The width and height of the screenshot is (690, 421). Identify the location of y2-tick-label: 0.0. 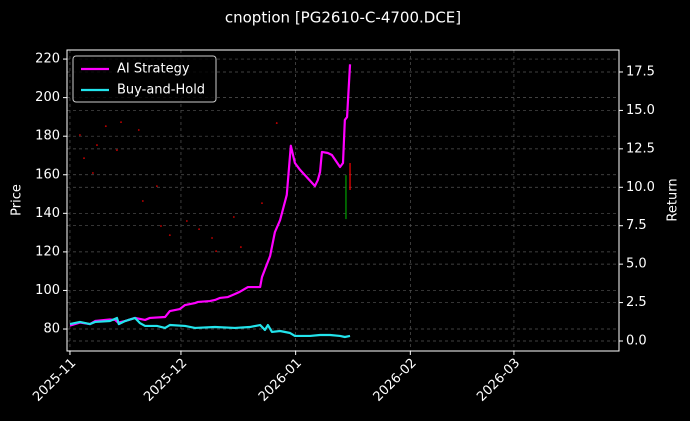
(636, 341).